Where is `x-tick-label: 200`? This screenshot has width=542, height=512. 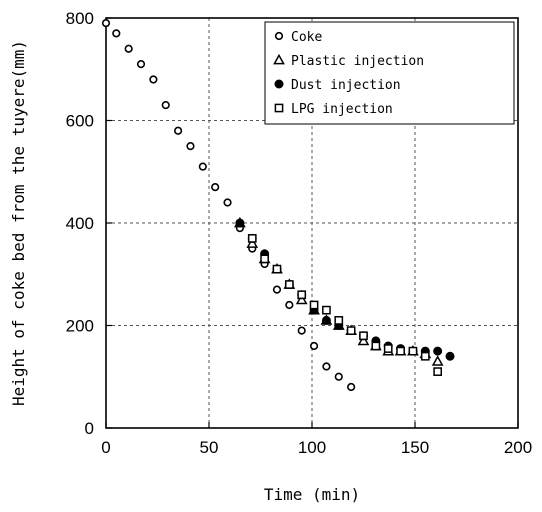 x-tick-label: 200 is located at coordinates (518, 447).